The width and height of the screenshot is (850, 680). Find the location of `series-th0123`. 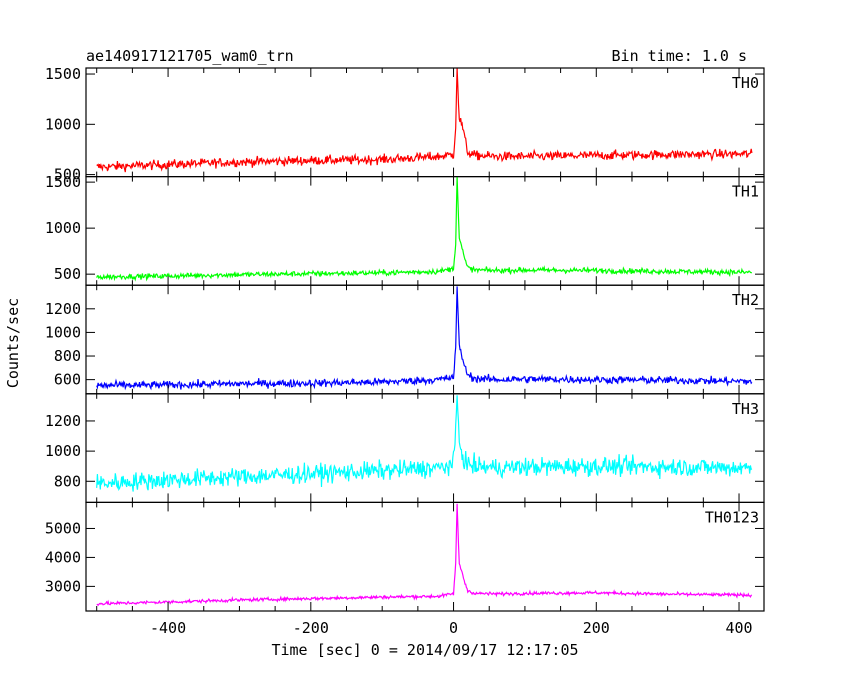

series-th0123 is located at coordinates (424, 555).